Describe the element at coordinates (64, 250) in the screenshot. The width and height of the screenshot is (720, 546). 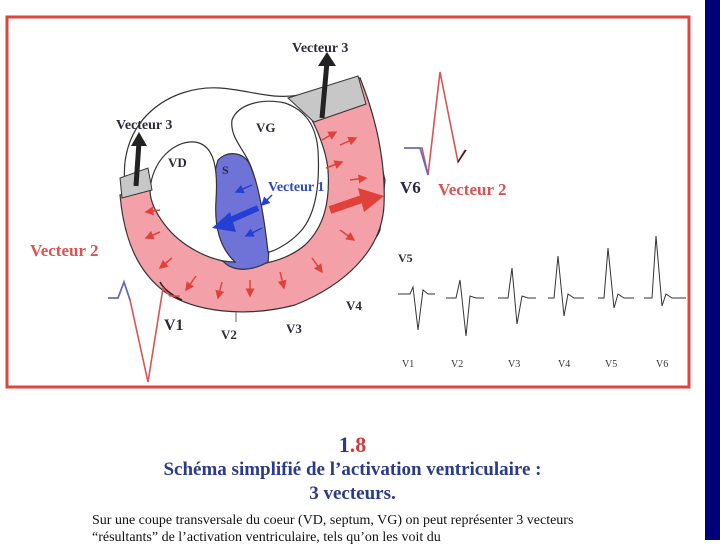
I see `vecteur2-left-label: Vecteur 2` at that location.